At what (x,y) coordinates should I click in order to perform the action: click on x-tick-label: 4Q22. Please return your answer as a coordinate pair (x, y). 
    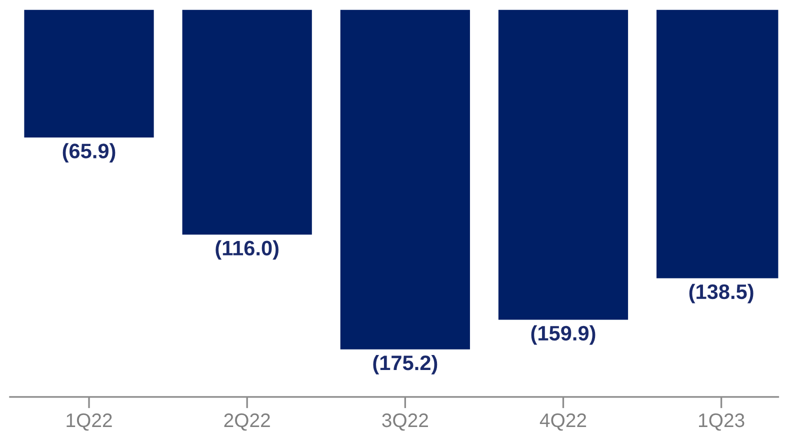
    Looking at the image, I should click on (563, 422).